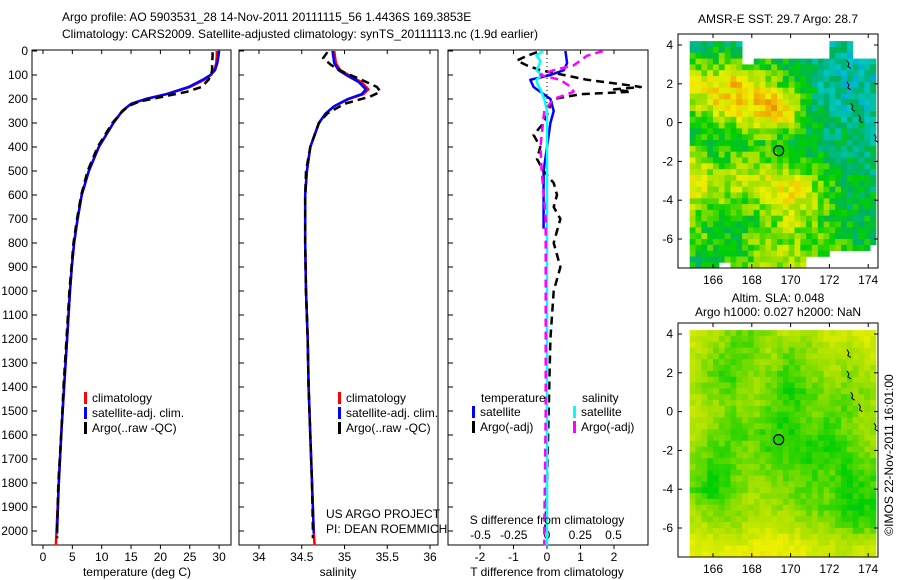 The width and height of the screenshot is (900, 580). I want to click on depth-tick-label: 700, so click(18, 219).